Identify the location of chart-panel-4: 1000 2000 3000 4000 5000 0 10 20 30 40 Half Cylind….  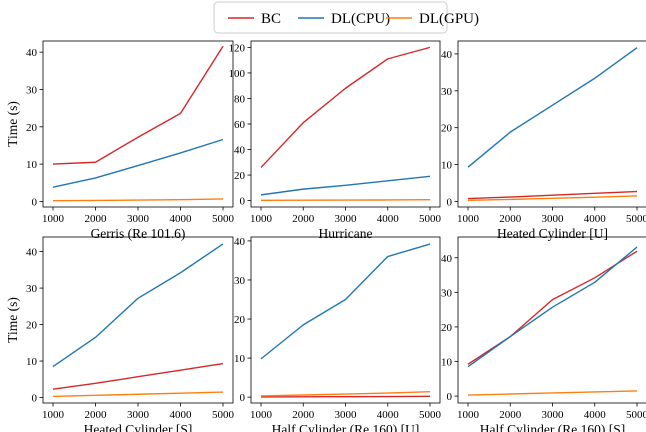
(338, 334).